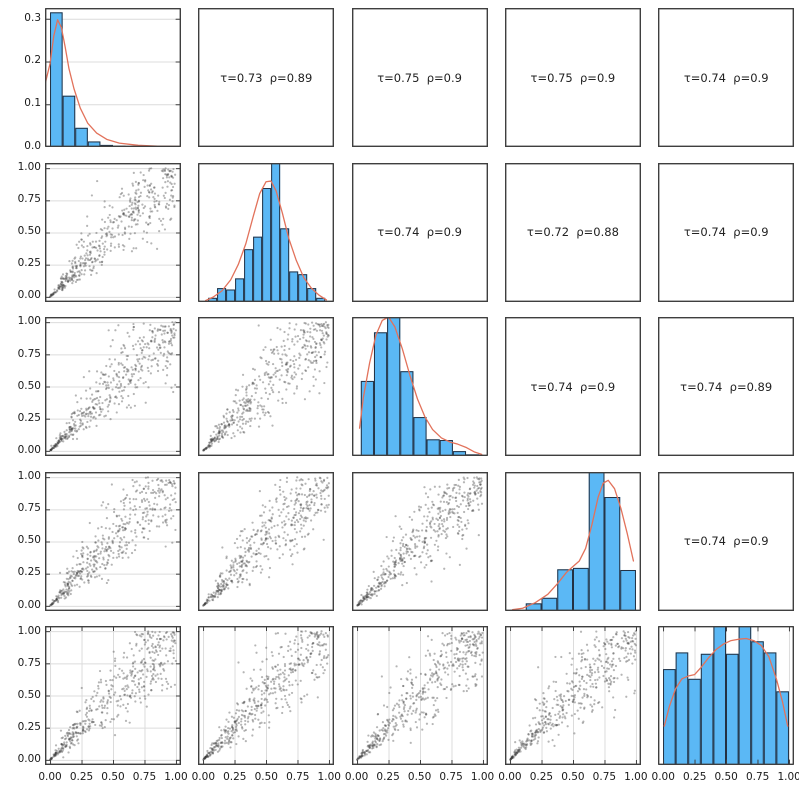 This screenshot has height=800, width=799. I want to click on correlation-cell-r1c4: τ=0.75 ρ=0.9, so click(573, 77).